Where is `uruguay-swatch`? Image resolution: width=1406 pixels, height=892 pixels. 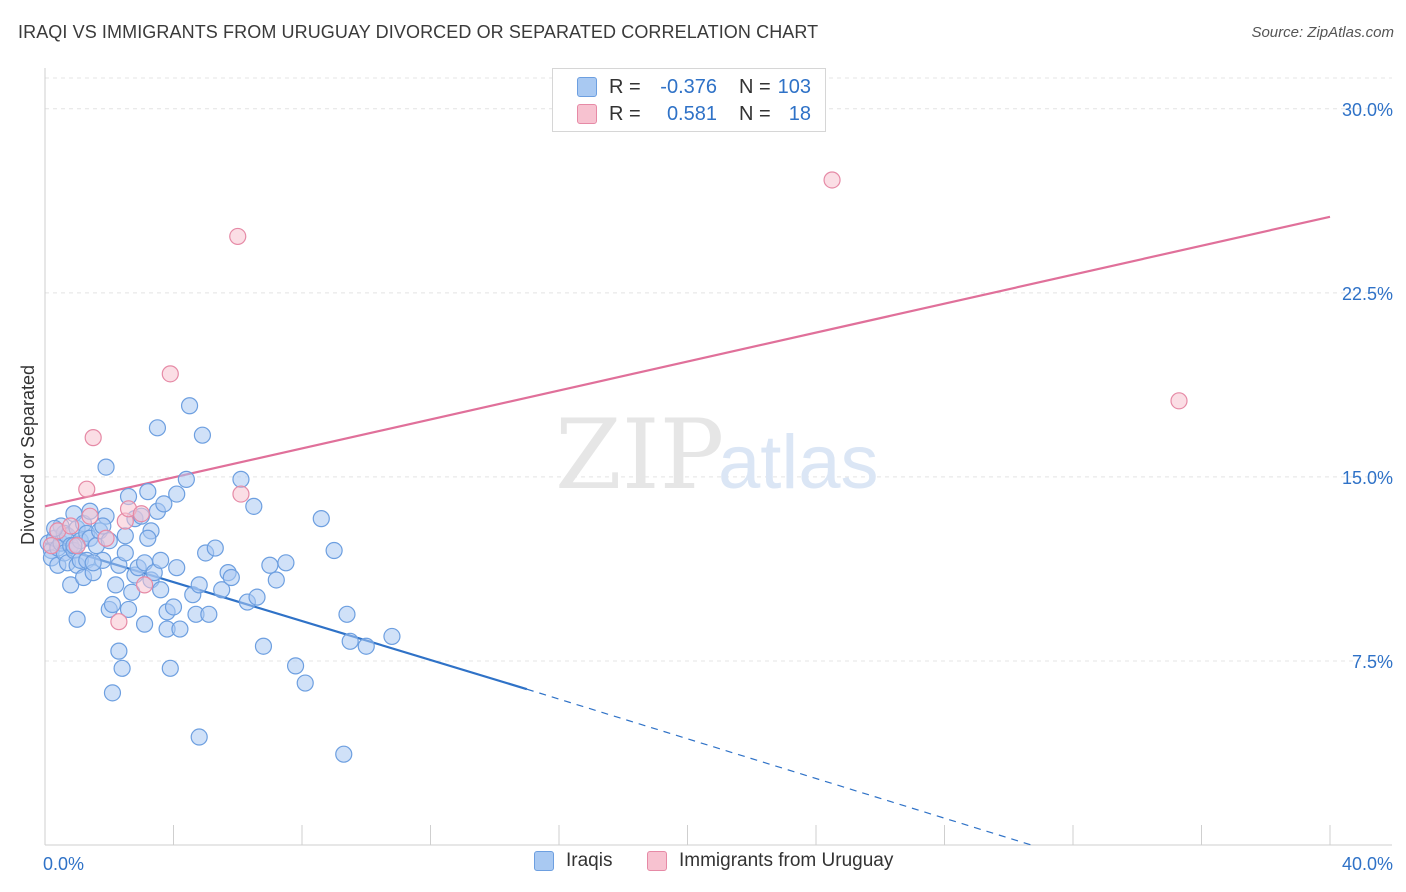
uruguay-swatch is located at coordinates (587, 114).